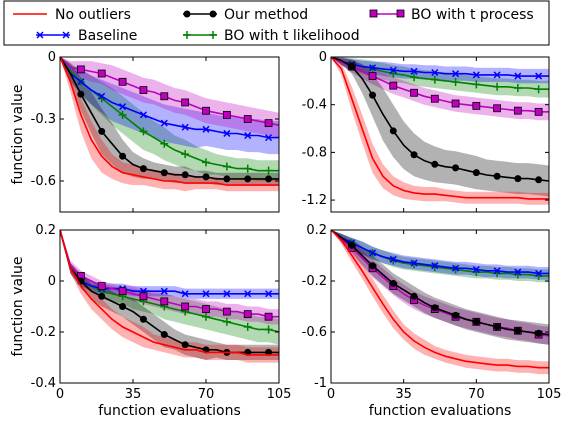  Describe the element at coordinates (43, 181) in the screenshot. I see `y-tick-label: -0.6` at that location.